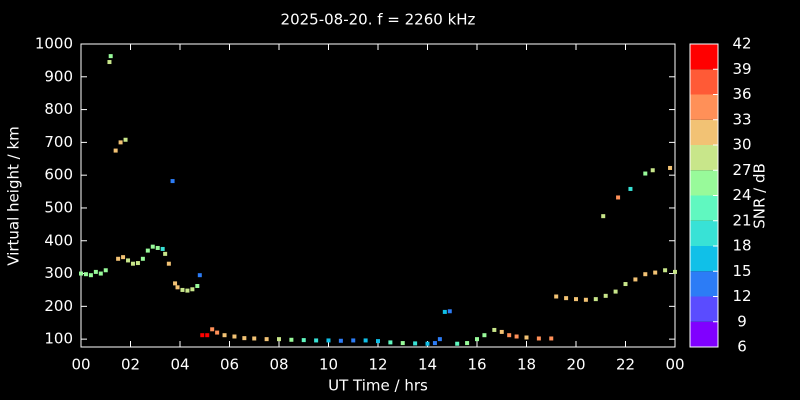 Image resolution: width=800 pixels, height=400 pixels. Describe the element at coordinates (741, 170) in the screenshot. I see `colorbar-tick-label: 27` at that location.